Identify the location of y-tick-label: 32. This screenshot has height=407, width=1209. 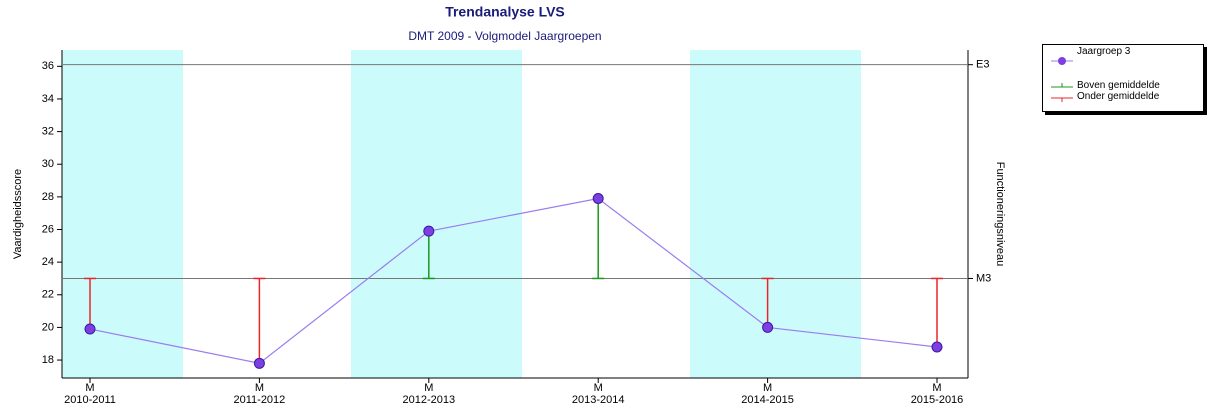
(48, 131).